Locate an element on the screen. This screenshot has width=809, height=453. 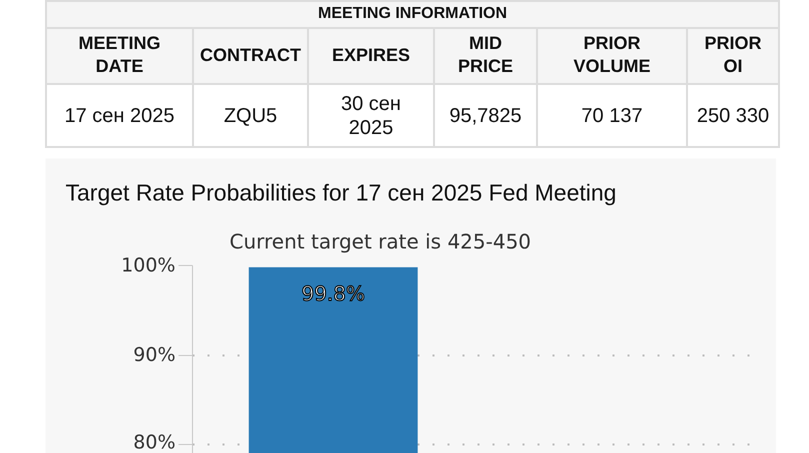
data-label: 99.8% is located at coordinates (333, 293).